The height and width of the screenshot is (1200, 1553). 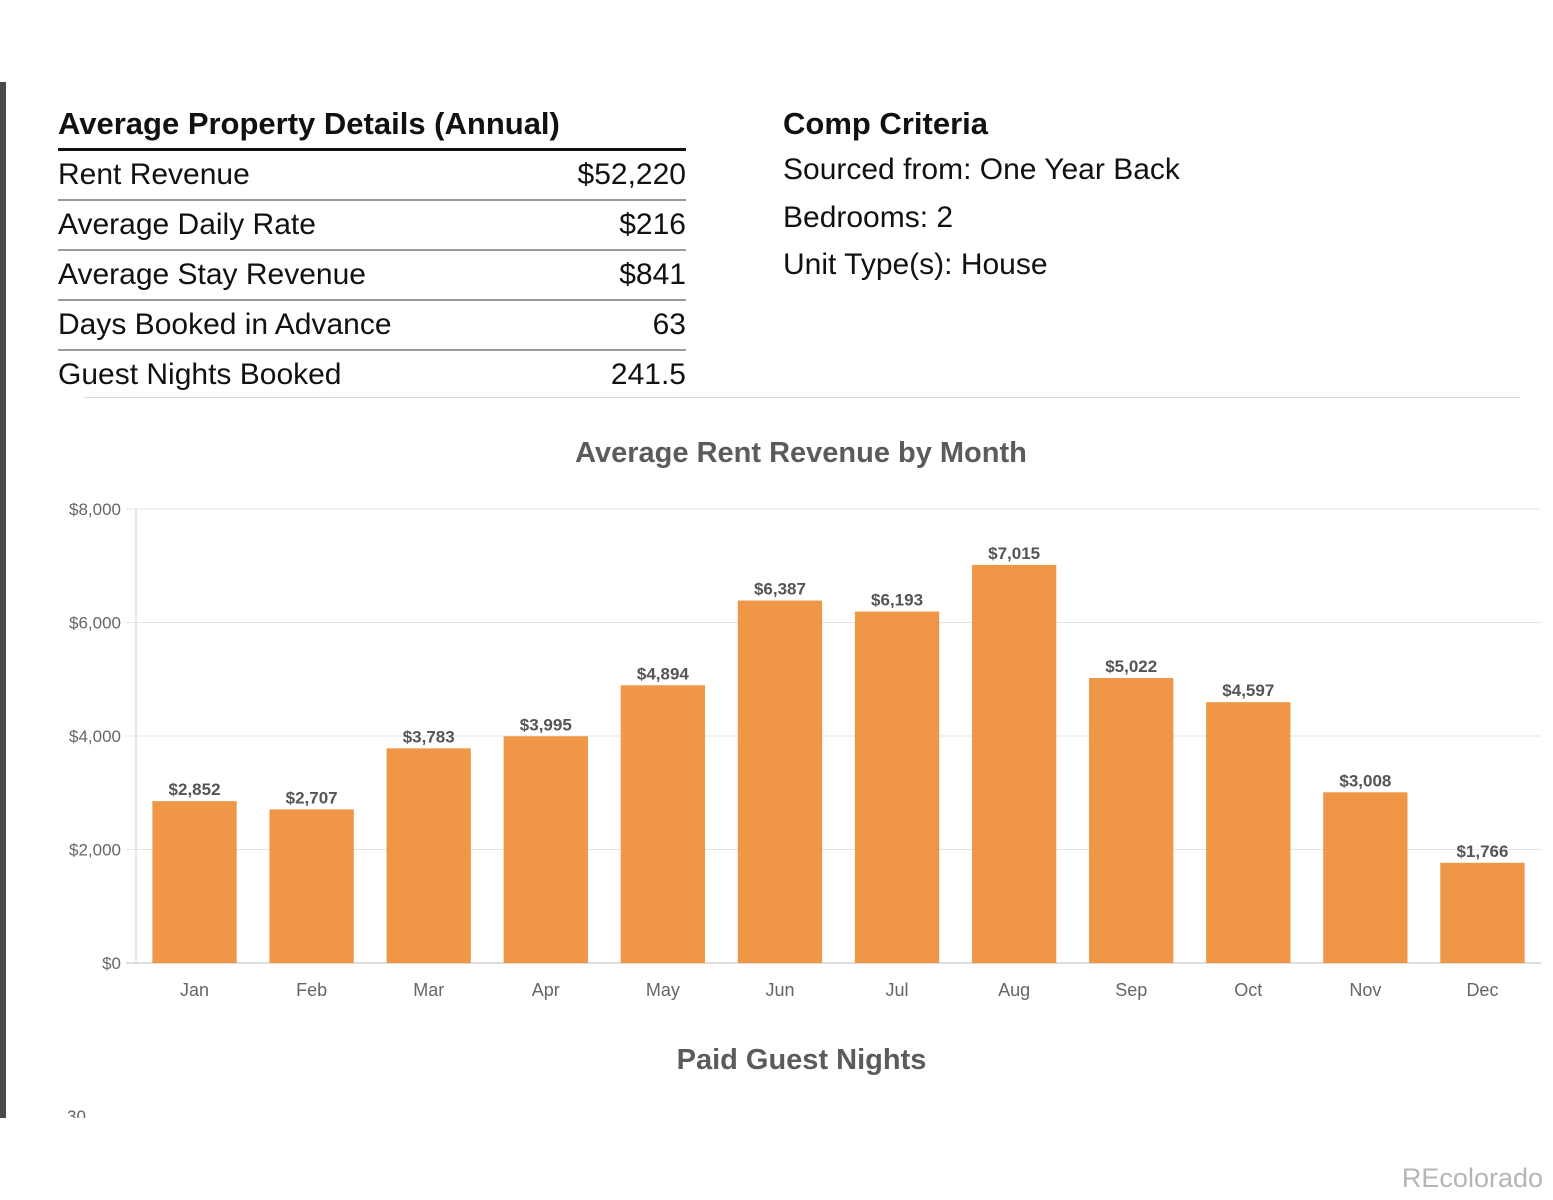 I want to click on x-tick-label: Apr, so click(x=546, y=990).